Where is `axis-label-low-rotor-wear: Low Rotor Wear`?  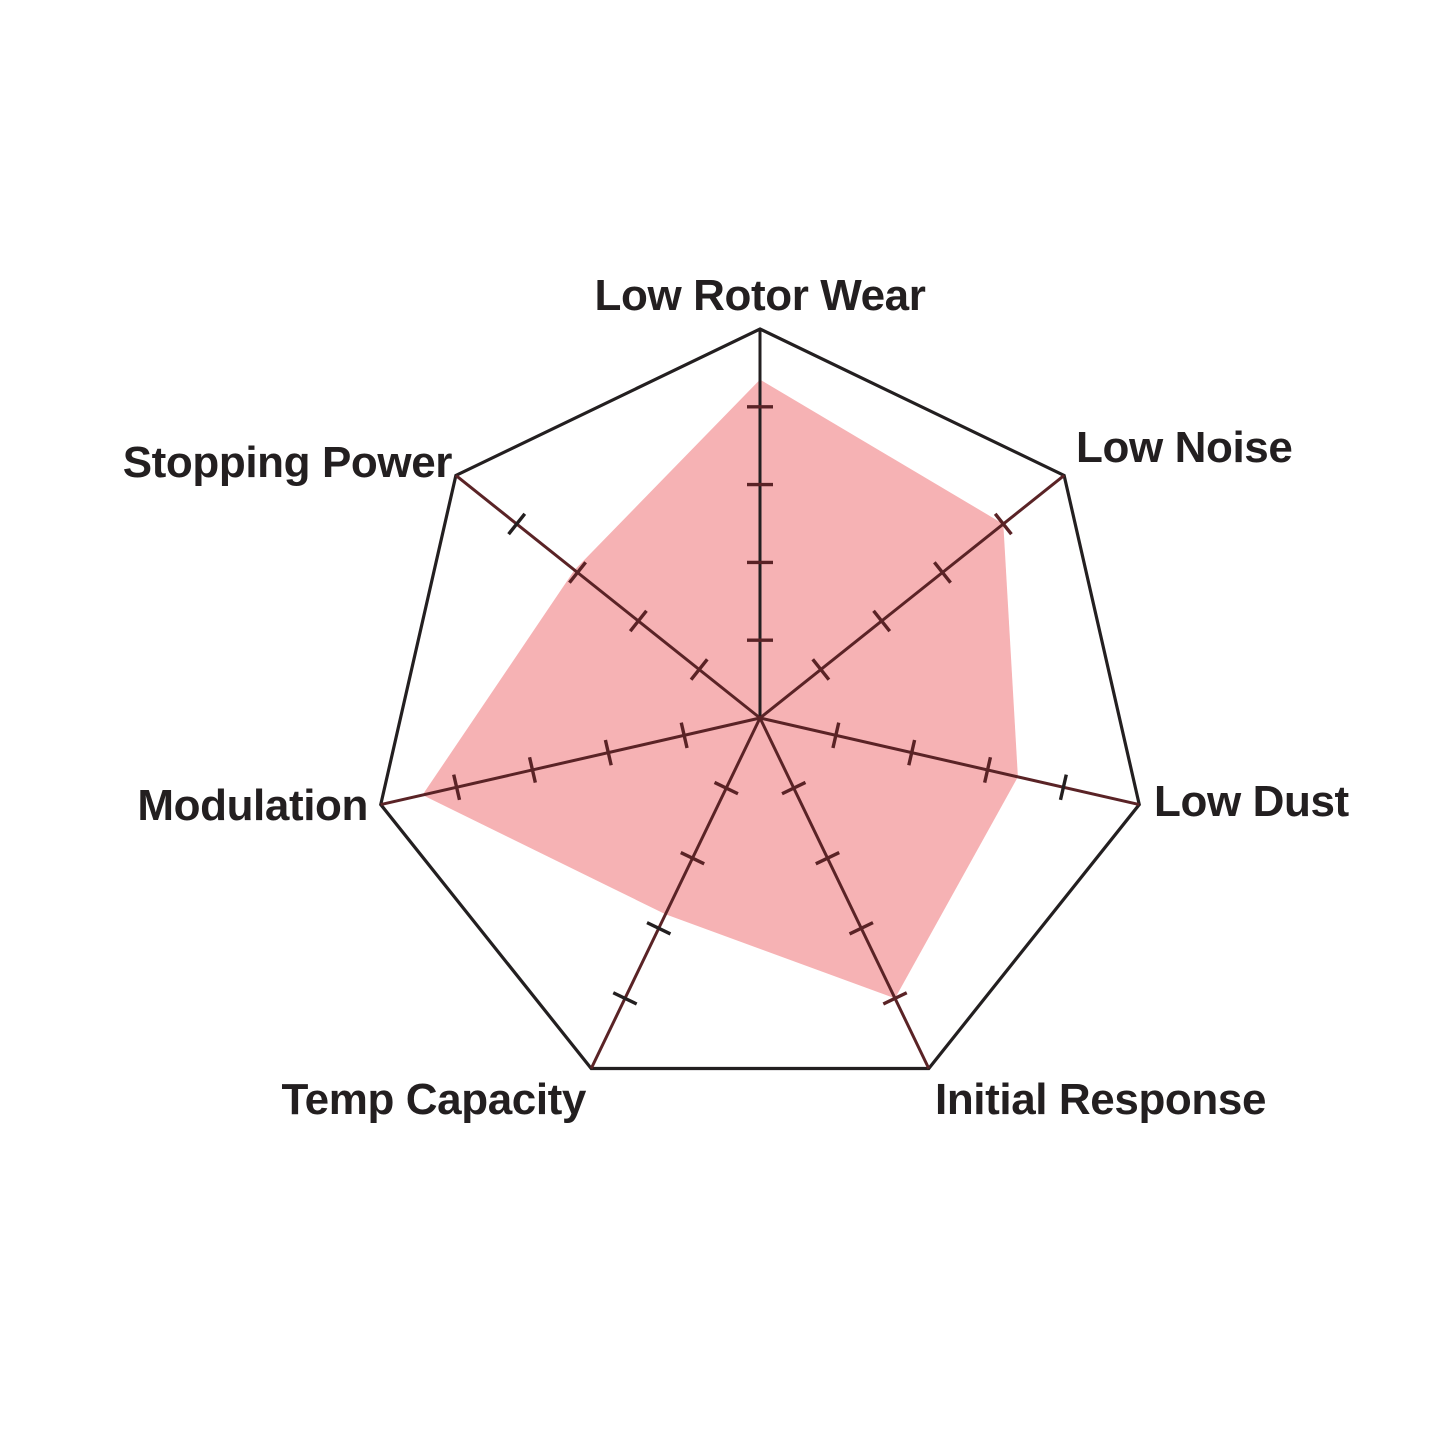 axis-label-low-rotor-wear: Low Rotor Wear is located at coordinates (760, 295).